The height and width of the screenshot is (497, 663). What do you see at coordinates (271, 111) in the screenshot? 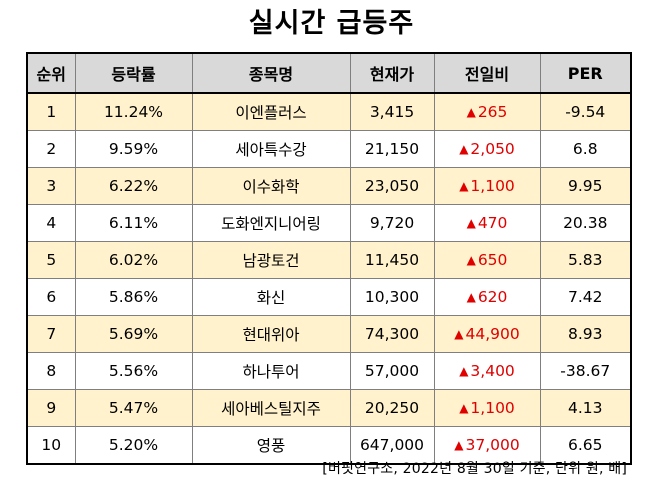
I see `stock-name-cell: 이엔플러스` at bounding box center [271, 111].